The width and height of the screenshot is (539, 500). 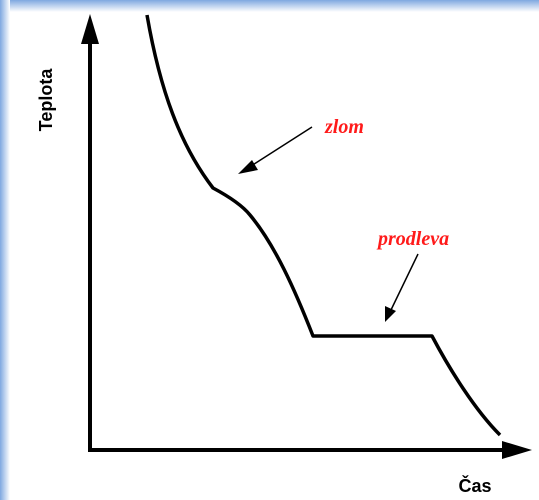 What do you see at coordinates (46, 100) in the screenshot?
I see `y-axis-label: Teplota` at bounding box center [46, 100].